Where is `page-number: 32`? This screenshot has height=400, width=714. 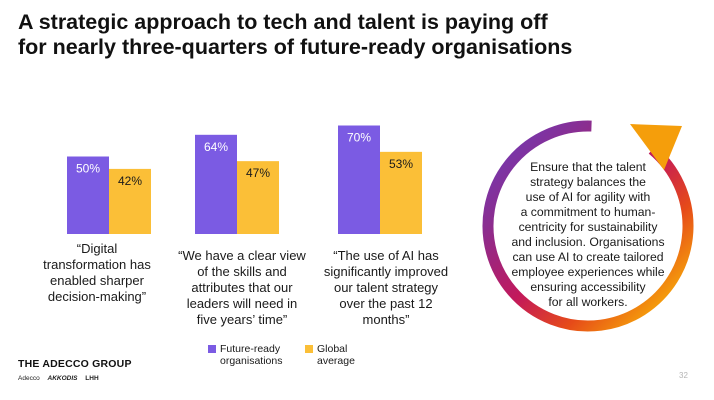 page-number: 32 is located at coordinates (683, 375).